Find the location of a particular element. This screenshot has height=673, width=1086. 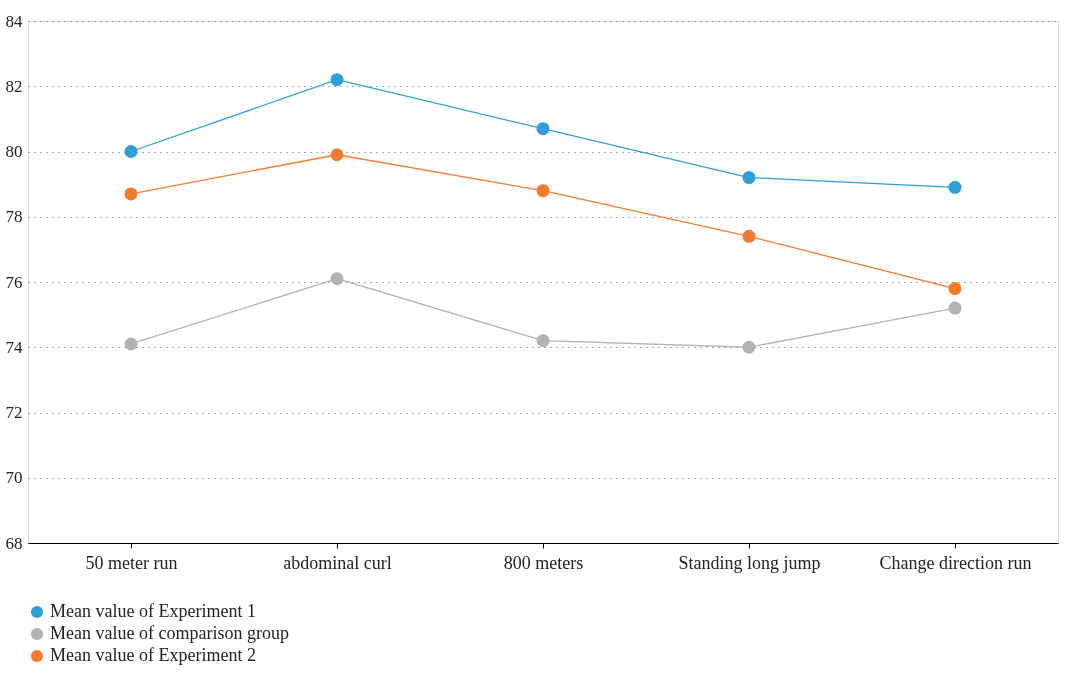

legend-label: Mean value of Experiment 2 is located at coordinates (153, 655).